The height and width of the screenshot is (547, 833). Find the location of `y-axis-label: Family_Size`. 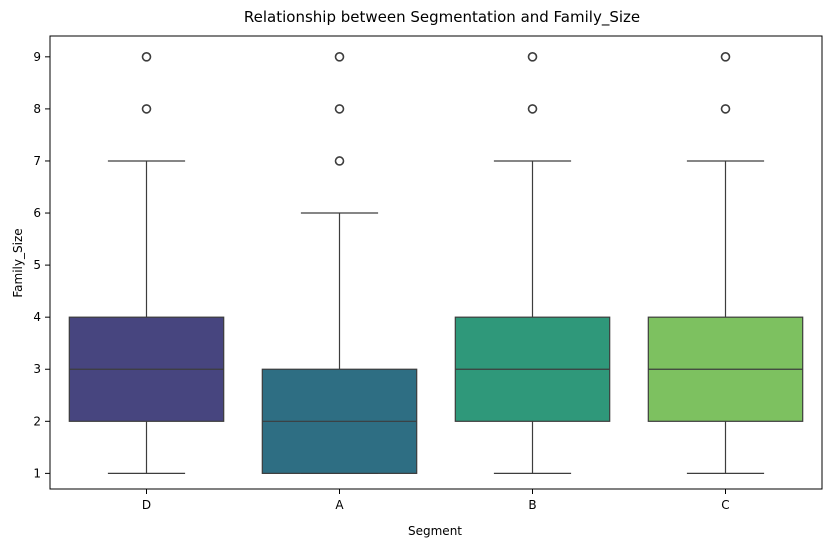

y-axis-label: Family_Size is located at coordinates (18, 262).